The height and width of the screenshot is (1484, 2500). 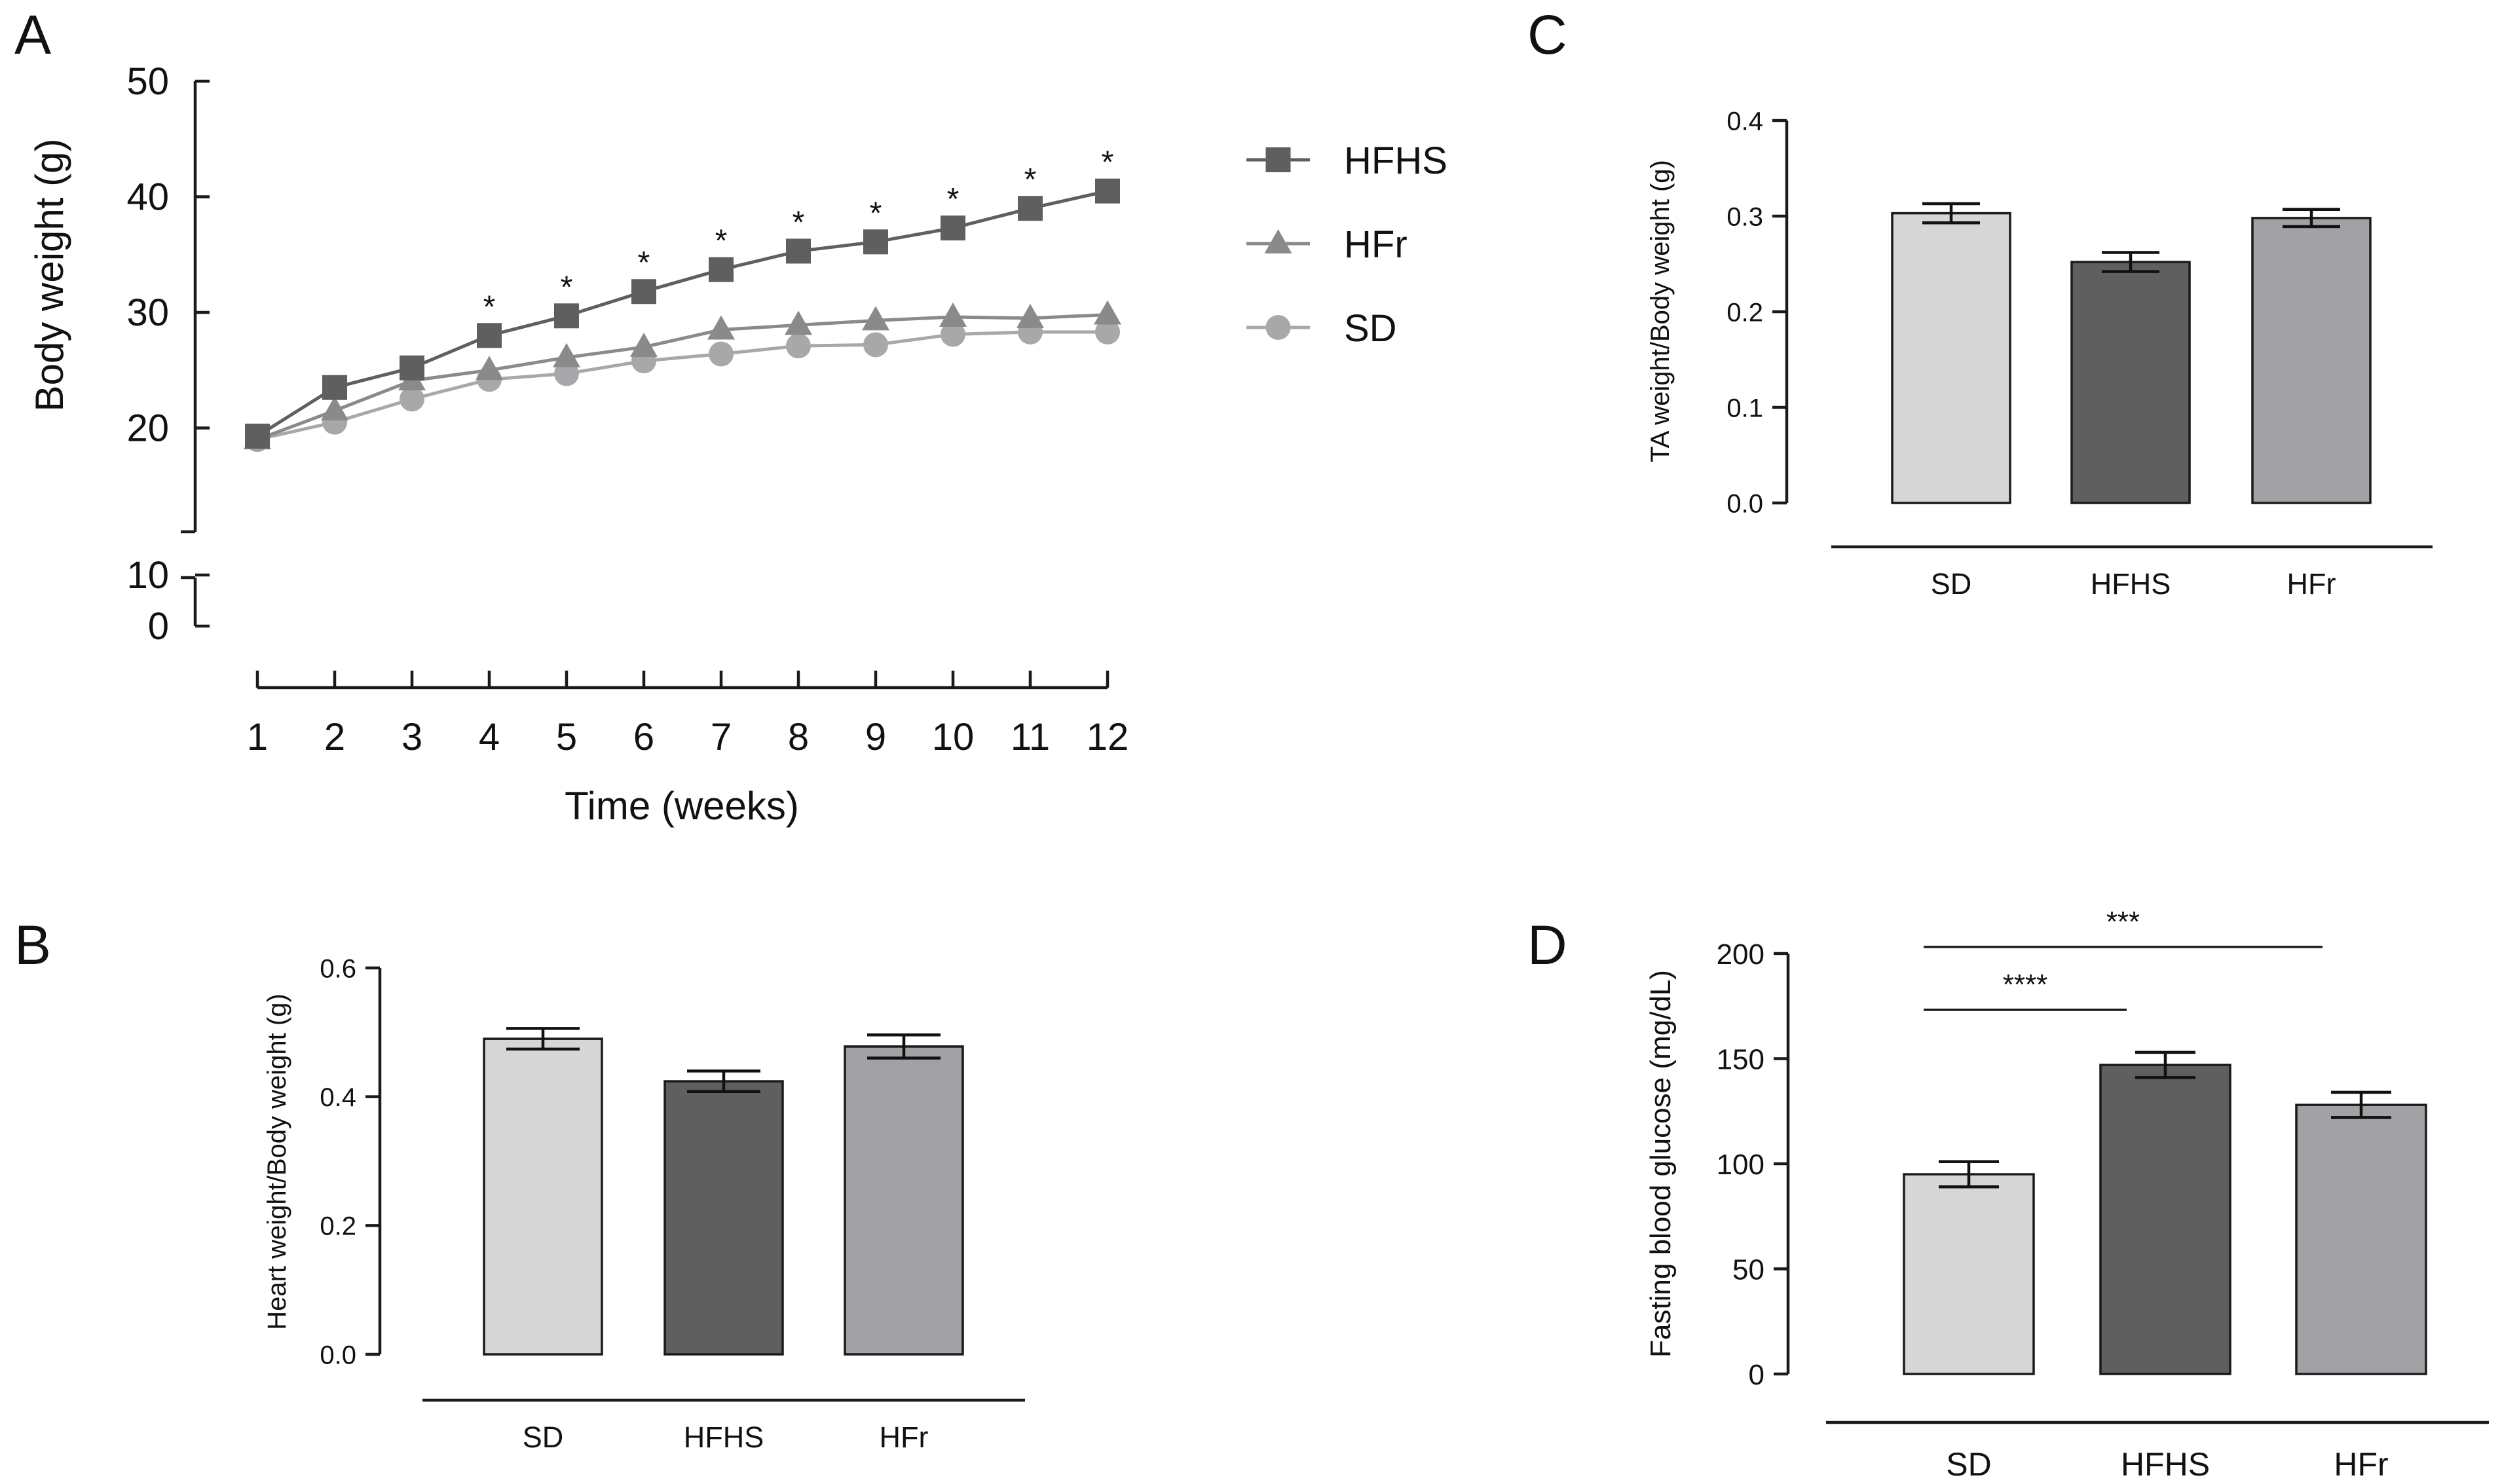 I want to click on x-tick-label: 5, so click(x=566, y=737).